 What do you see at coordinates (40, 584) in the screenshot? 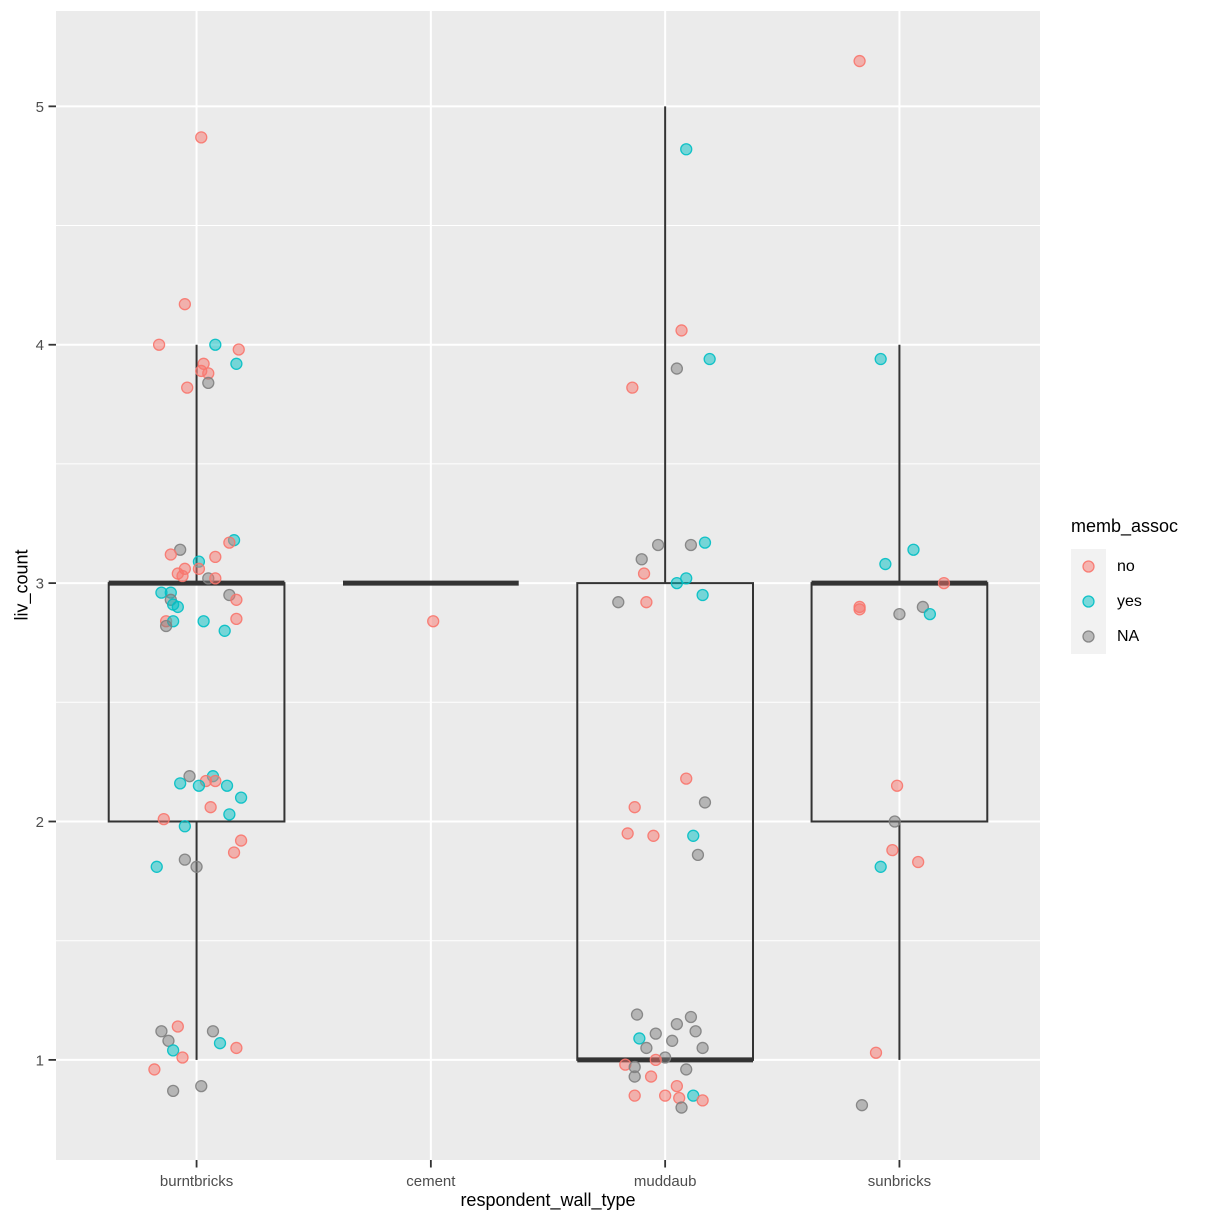
I see `y-tick-label: 3` at bounding box center [40, 584].